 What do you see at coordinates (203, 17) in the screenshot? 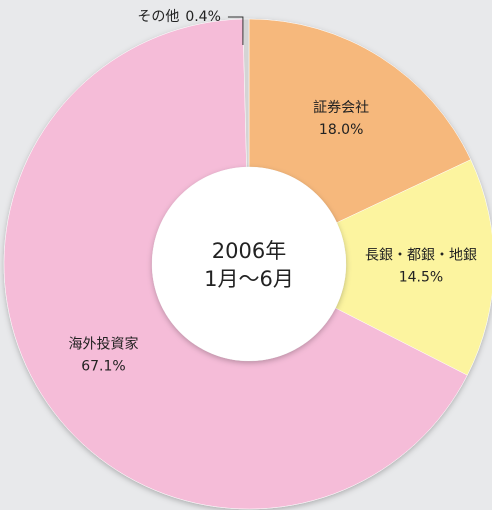
I see `slice-value: 0.4%` at bounding box center [203, 17].